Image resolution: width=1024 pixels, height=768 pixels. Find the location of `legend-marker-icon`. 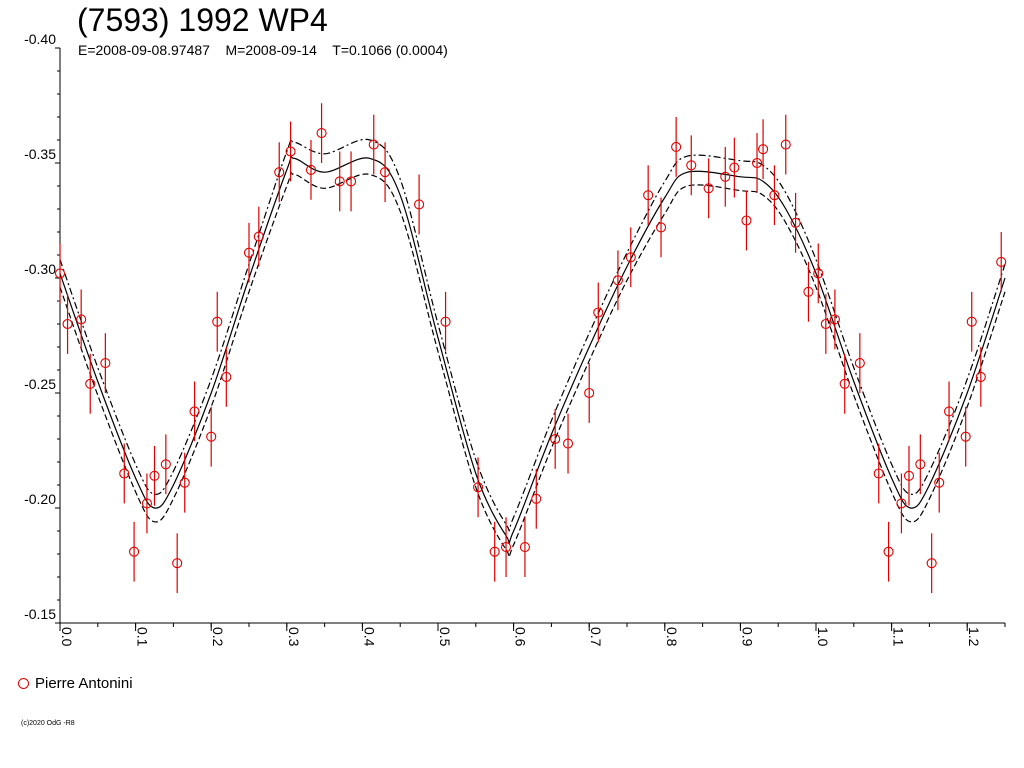

legend-marker-icon is located at coordinates (23, 683).